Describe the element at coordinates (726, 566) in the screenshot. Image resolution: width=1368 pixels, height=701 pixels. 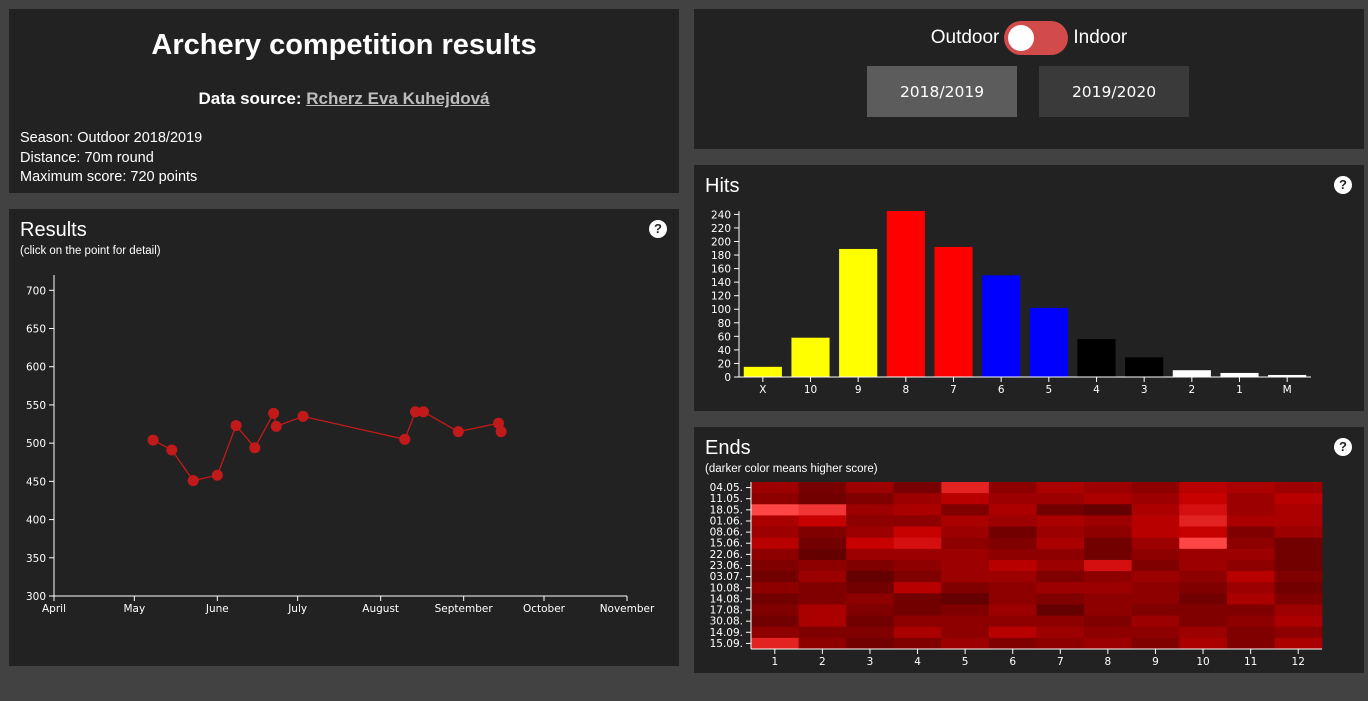
I see `ends-y-tick-label: 23.06.` at that location.